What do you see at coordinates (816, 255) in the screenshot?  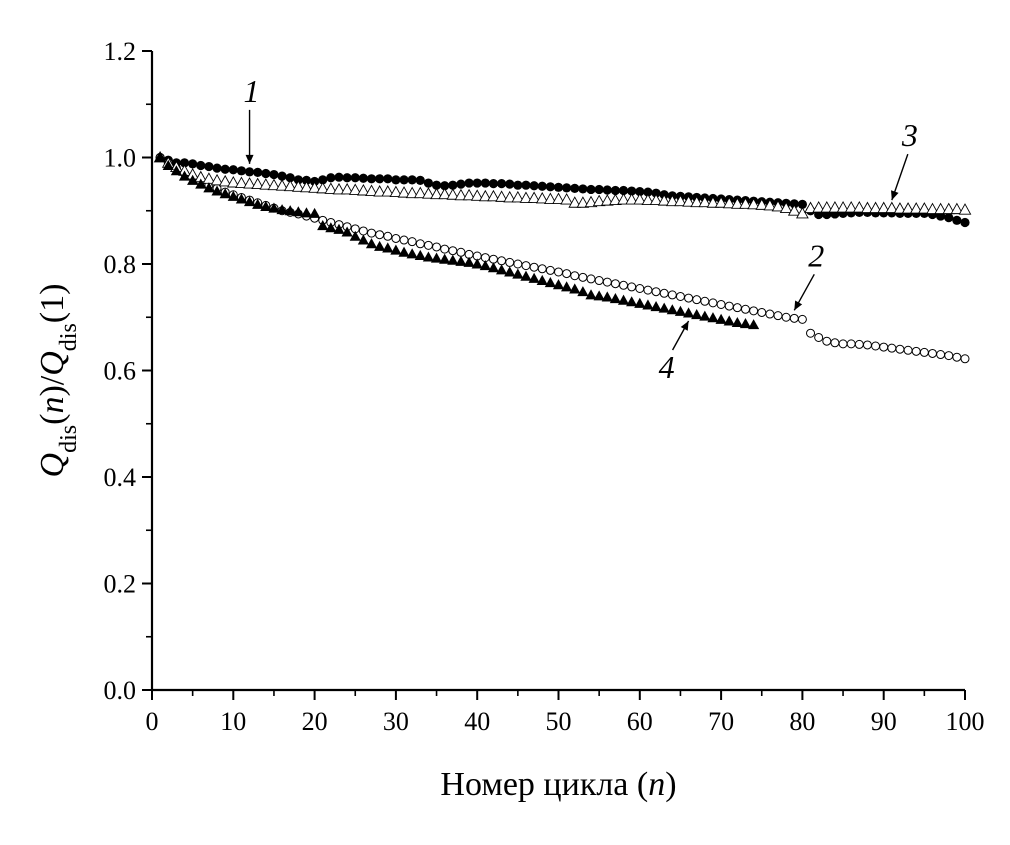 I see `curve-label-2: 2` at bounding box center [816, 255].